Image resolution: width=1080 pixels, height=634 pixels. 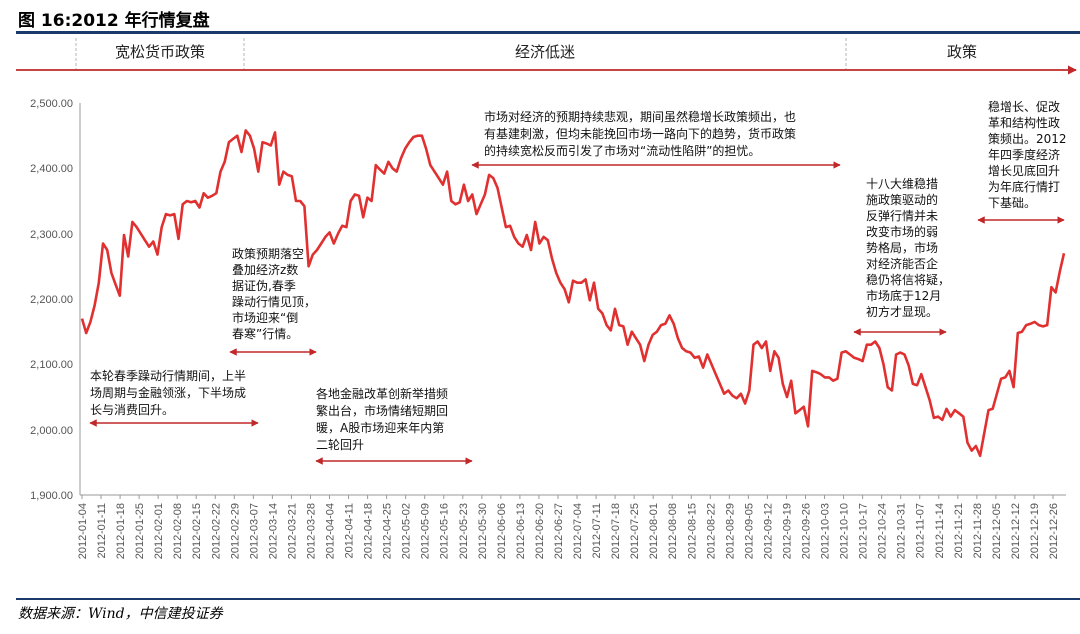 What do you see at coordinates (464, 531) in the screenshot?
I see `x-tick-label: 2012-05-23` at bounding box center [464, 531].